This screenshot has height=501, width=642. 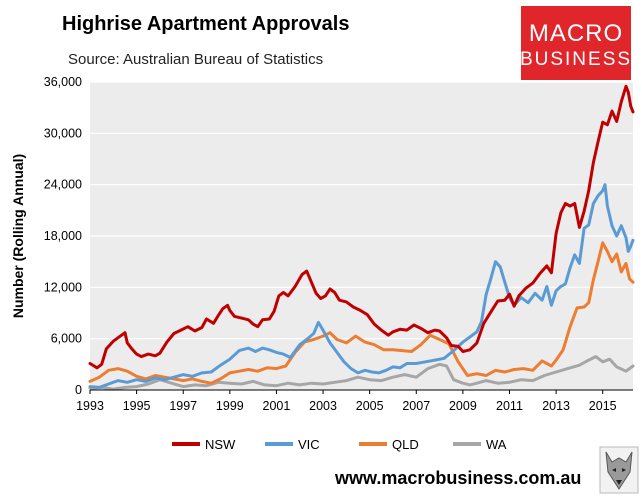 What do you see at coordinates (205, 24) in the screenshot?
I see `chart-title: Highrise Apartment Approvals` at bounding box center [205, 24].